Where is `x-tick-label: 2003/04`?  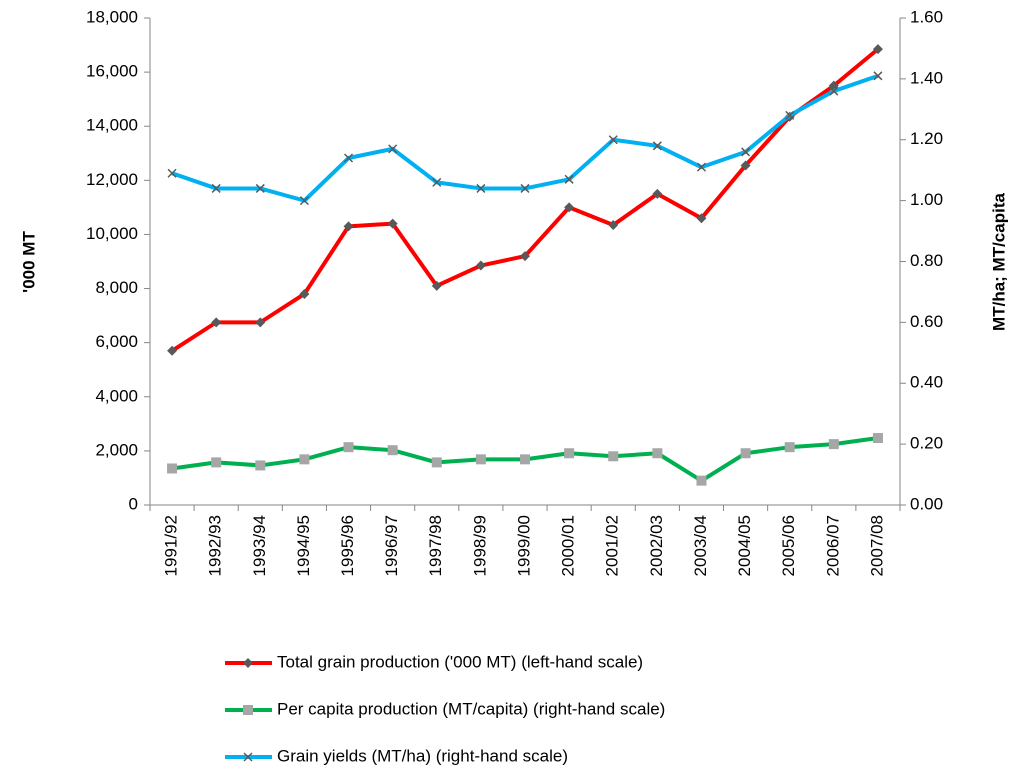
x-tick-label: 2003/04 is located at coordinates (700, 545).